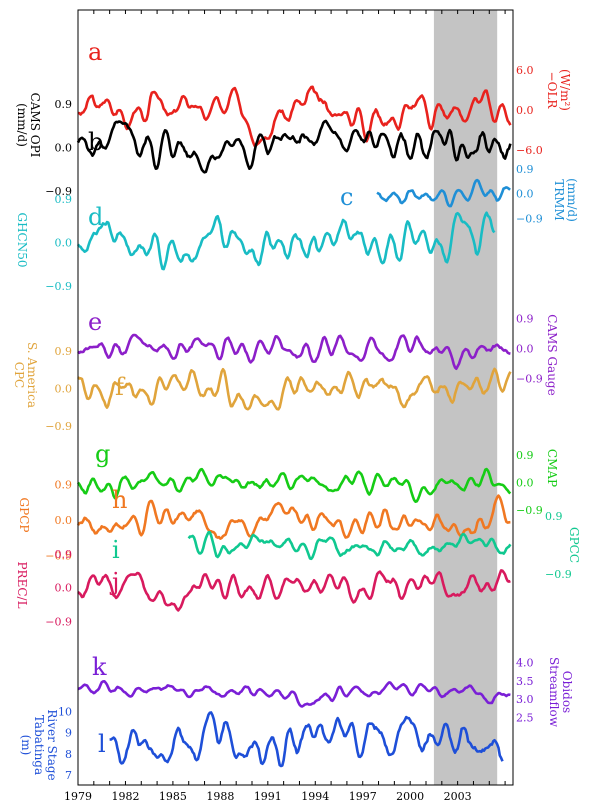 The image size is (602, 805). I want to click on series-axis-label-line: Obidos, so click(567, 692).